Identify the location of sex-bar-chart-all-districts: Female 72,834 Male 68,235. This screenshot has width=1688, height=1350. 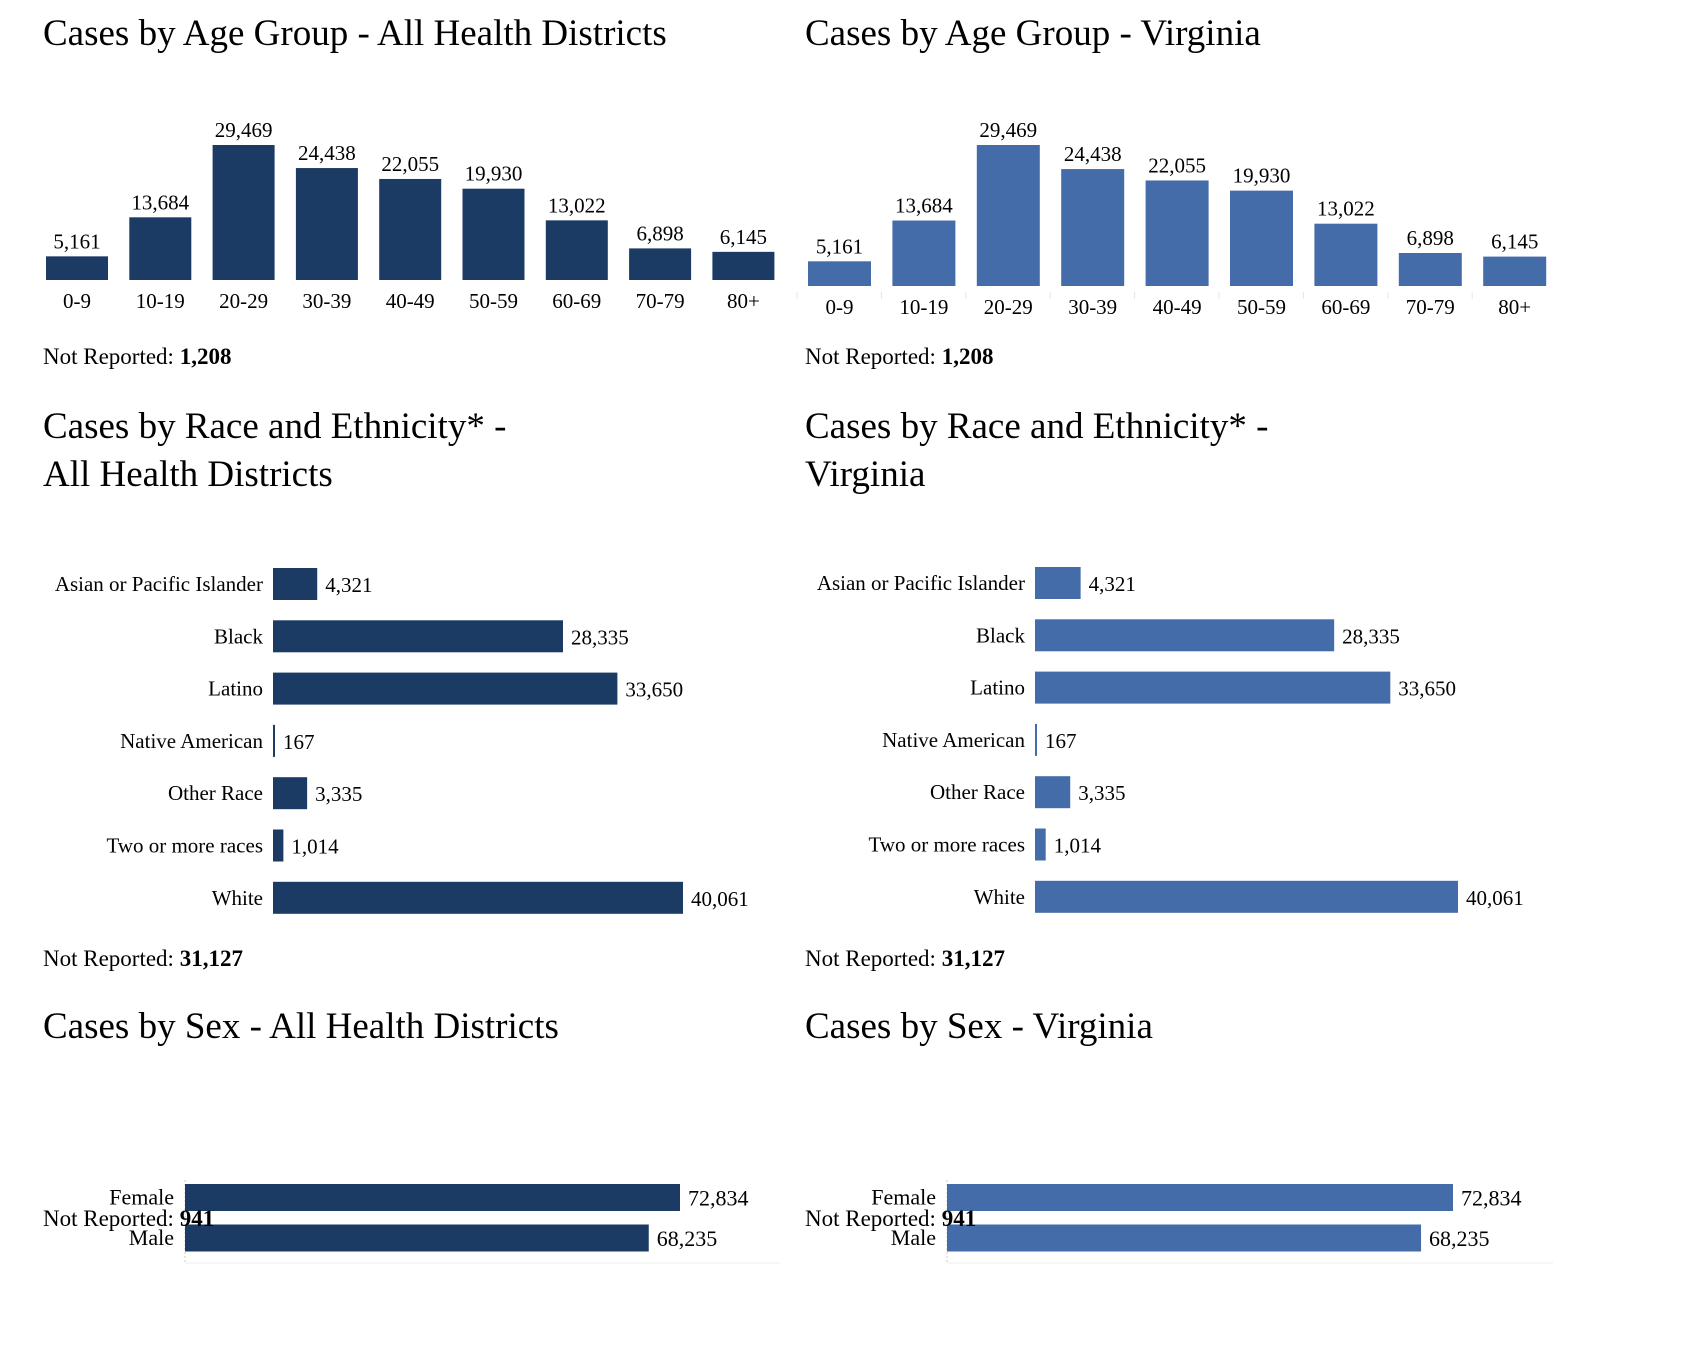
(444, 1222).